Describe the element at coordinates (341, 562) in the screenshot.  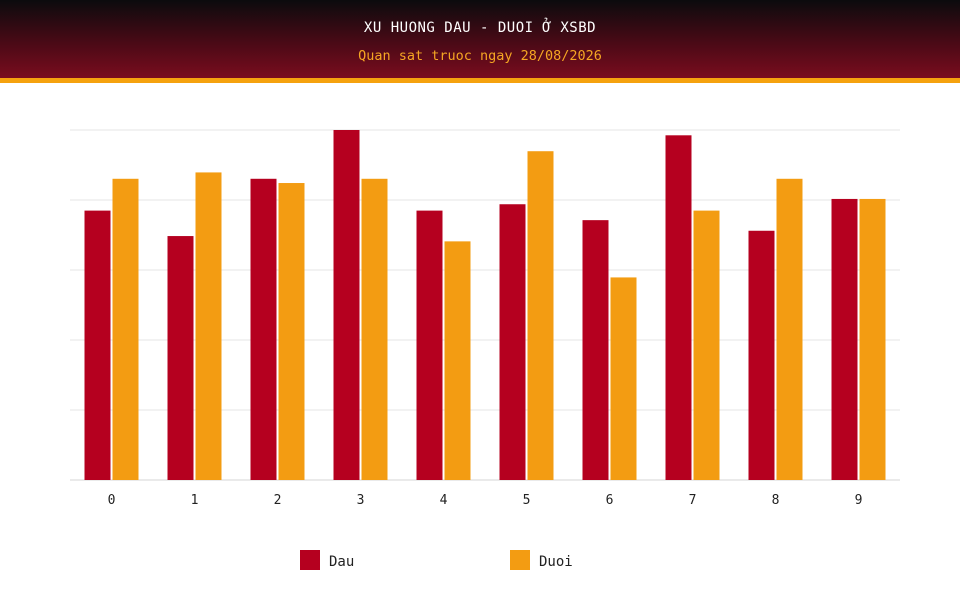
I see `legend-label-dau: Dau` at that location.